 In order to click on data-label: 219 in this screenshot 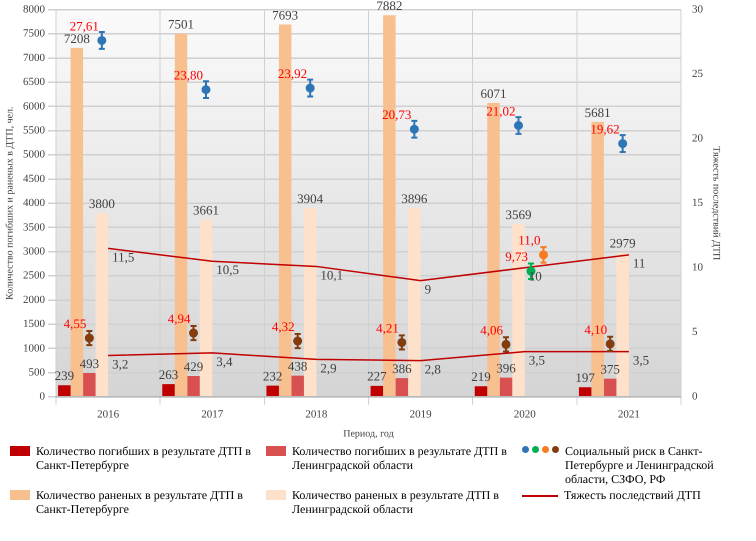, I will do `click(481, 376)`.